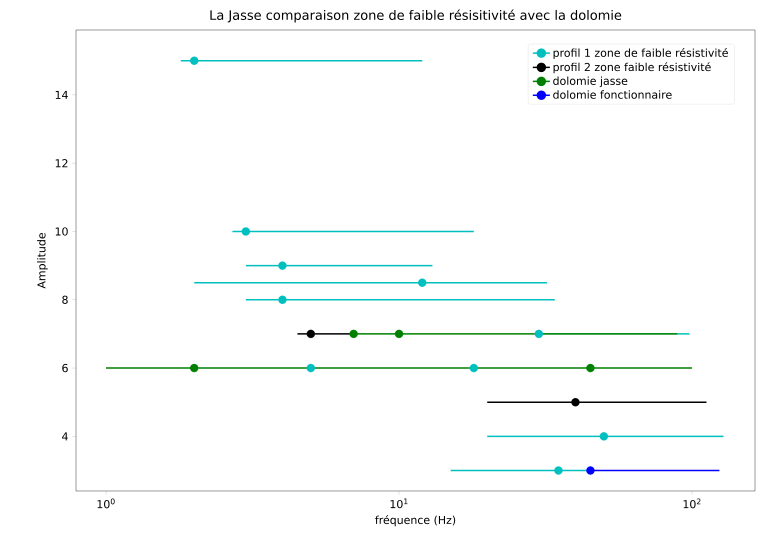 Image resolution: width=783 pixels, height=551 pixels. What do you see at coordinates (415, 520) in the screenshot?
I see `x-axis-title: fréquence (Hz)` at bounding box center [415, 520].